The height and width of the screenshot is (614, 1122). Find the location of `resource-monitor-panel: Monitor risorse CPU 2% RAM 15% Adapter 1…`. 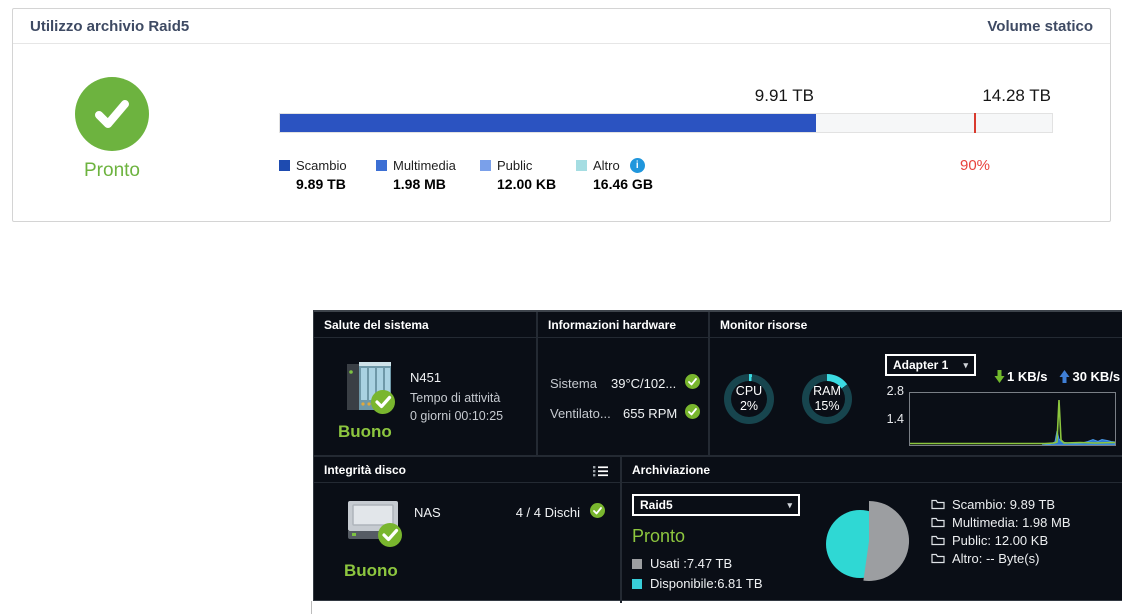

resource-monitor-panel: Monitor risorse CPU 2% RAM 15% Adapter 1… is located at coordinates (916, 384).